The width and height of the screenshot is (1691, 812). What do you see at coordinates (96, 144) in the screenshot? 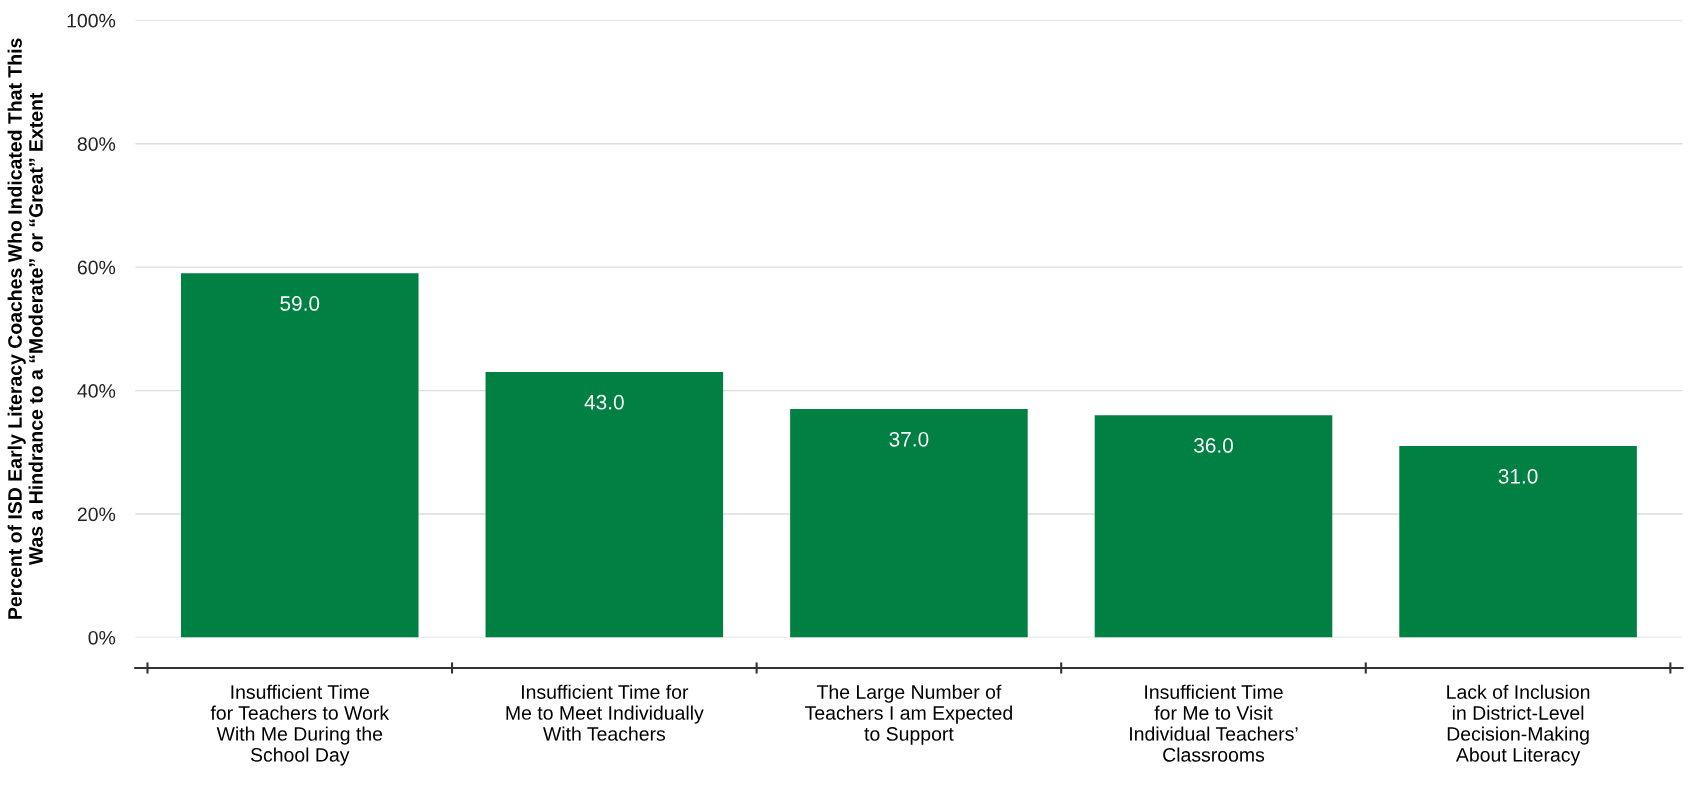
I see `y-tick-label: 80%` at bounding box center [96, 144].